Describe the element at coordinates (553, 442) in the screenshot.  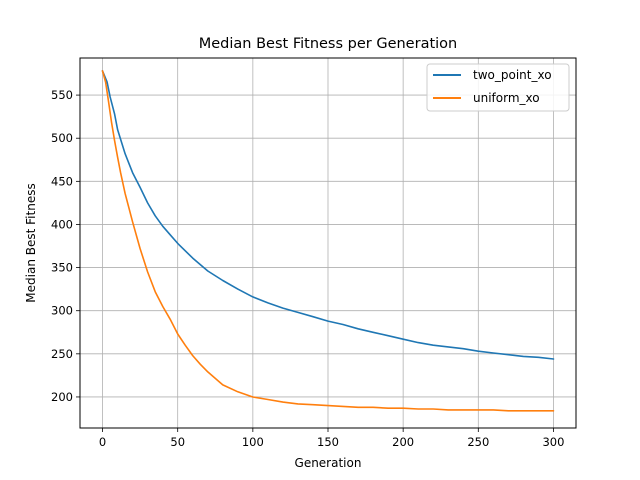
I see `x-tick-label: 300` at that location.